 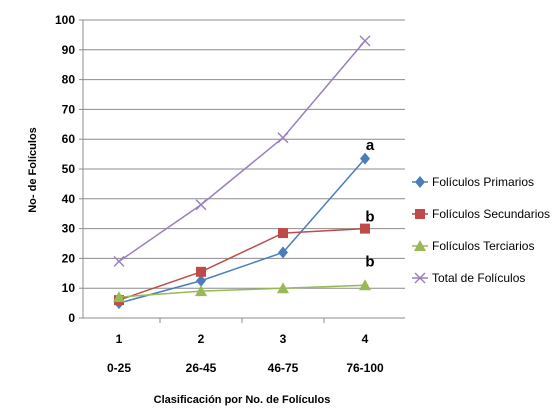 I want to click on legend-item-1: Folículos Primarios, so click(x=473, y=182).